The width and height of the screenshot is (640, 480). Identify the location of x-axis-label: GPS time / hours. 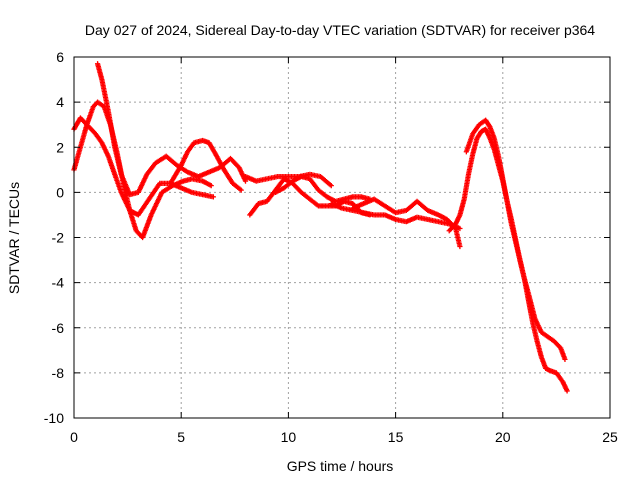
(340, 466).